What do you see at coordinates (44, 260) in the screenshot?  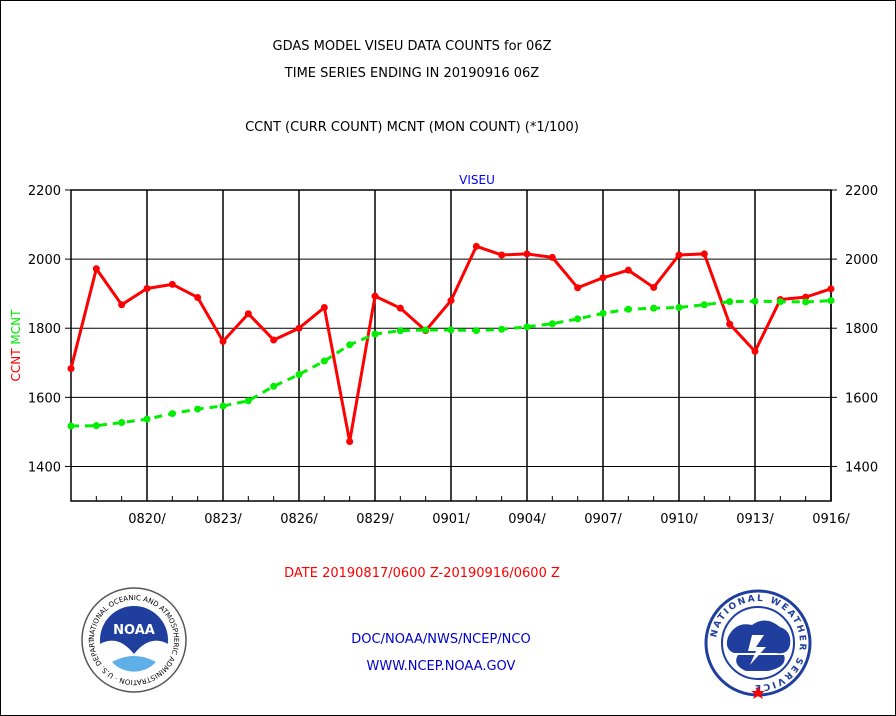 I see `y-tick-label-left: 2000` at bounding box center [44, 260].